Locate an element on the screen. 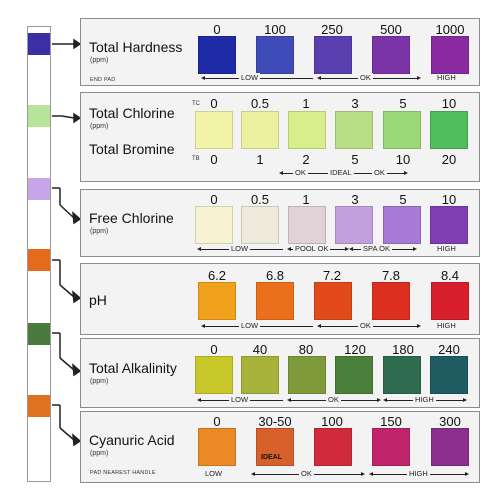 The image size is (500, 500). tier-spa-ok: SPA OK is located at coordinates (376, 248).